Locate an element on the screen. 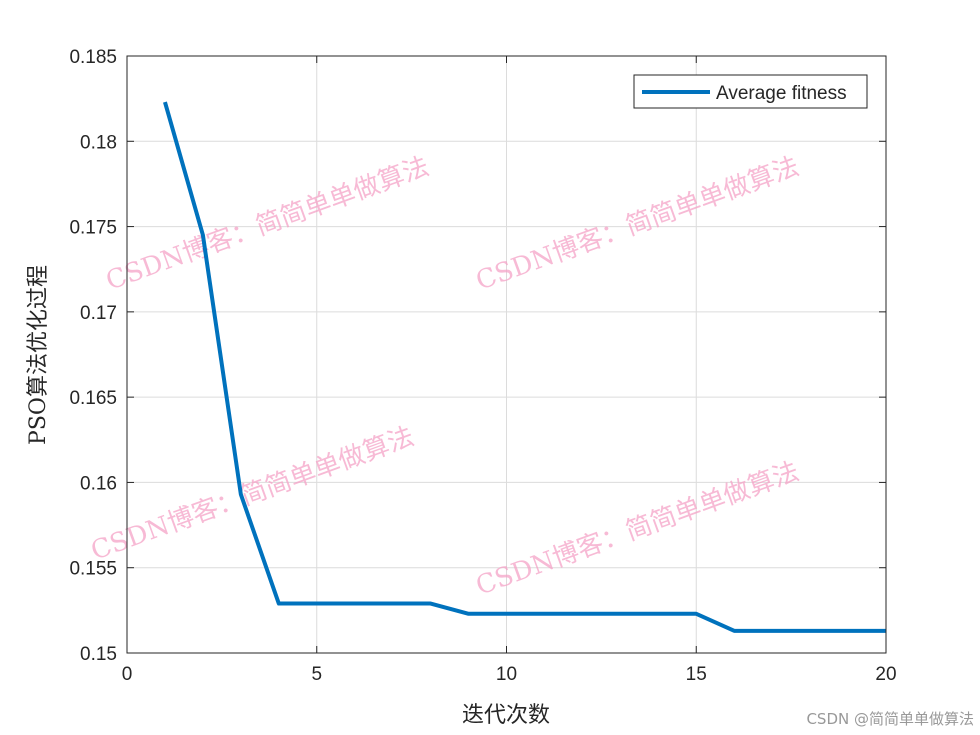 Image resolution: width=980 pixels, height=735 pixels. y-tick-label: 0.185 is located at coordinates (93, 57).